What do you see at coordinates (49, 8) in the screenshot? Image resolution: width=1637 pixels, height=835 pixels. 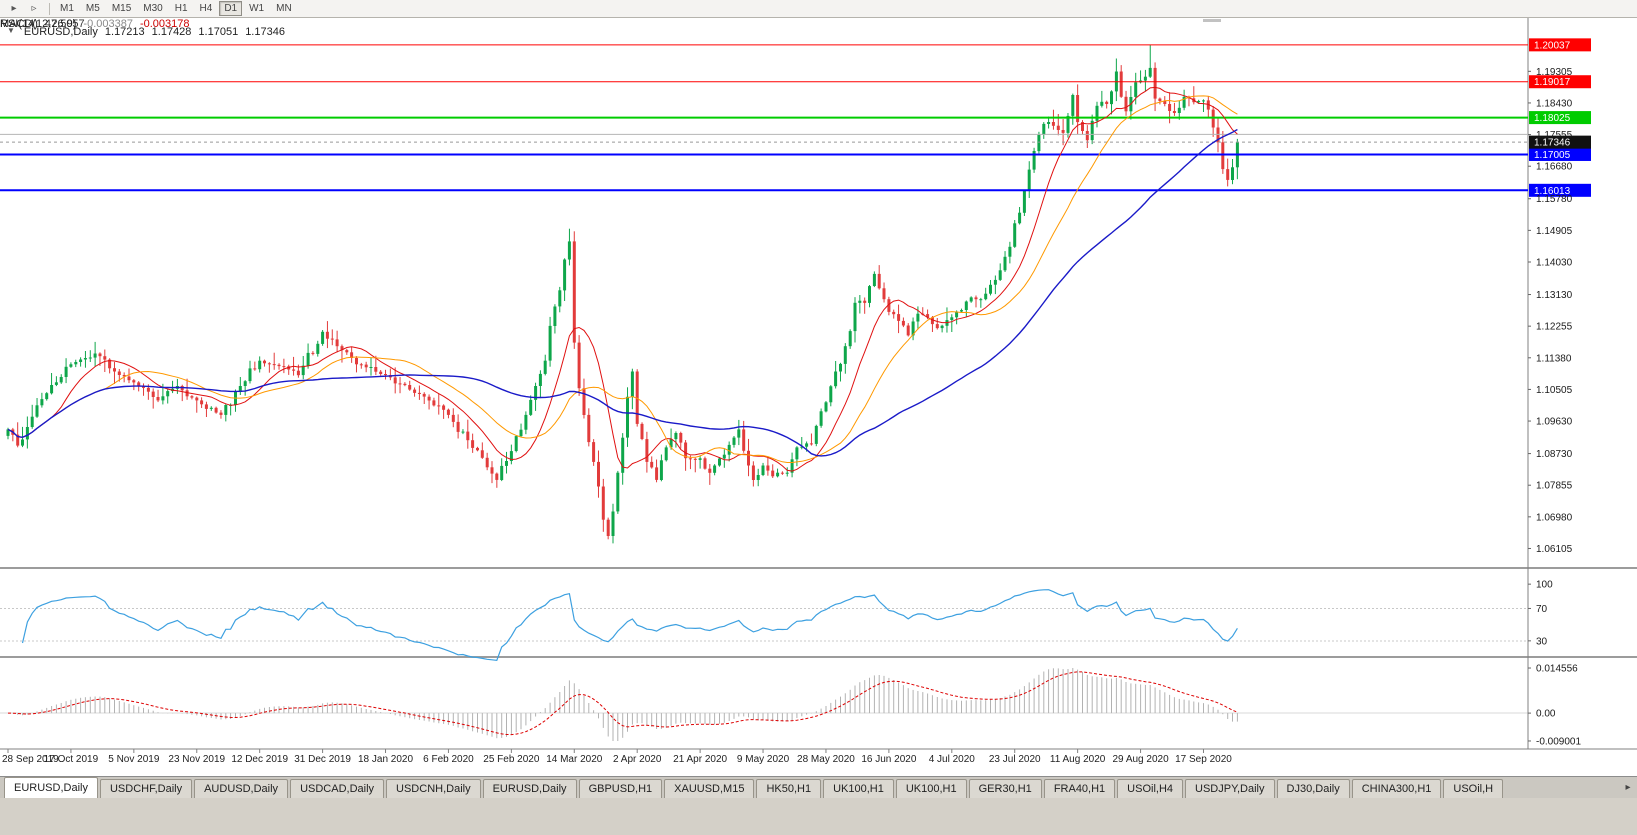 I see `toolbar-separator` at bounding box center [49, 8].